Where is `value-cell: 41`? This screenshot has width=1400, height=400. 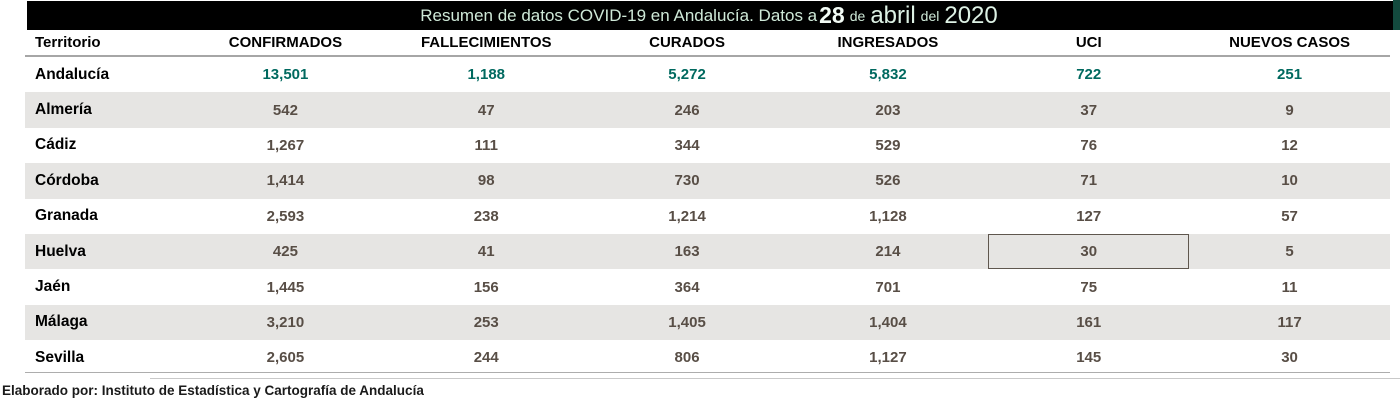 value-cell: 41 is located at coordinates (486, 252).